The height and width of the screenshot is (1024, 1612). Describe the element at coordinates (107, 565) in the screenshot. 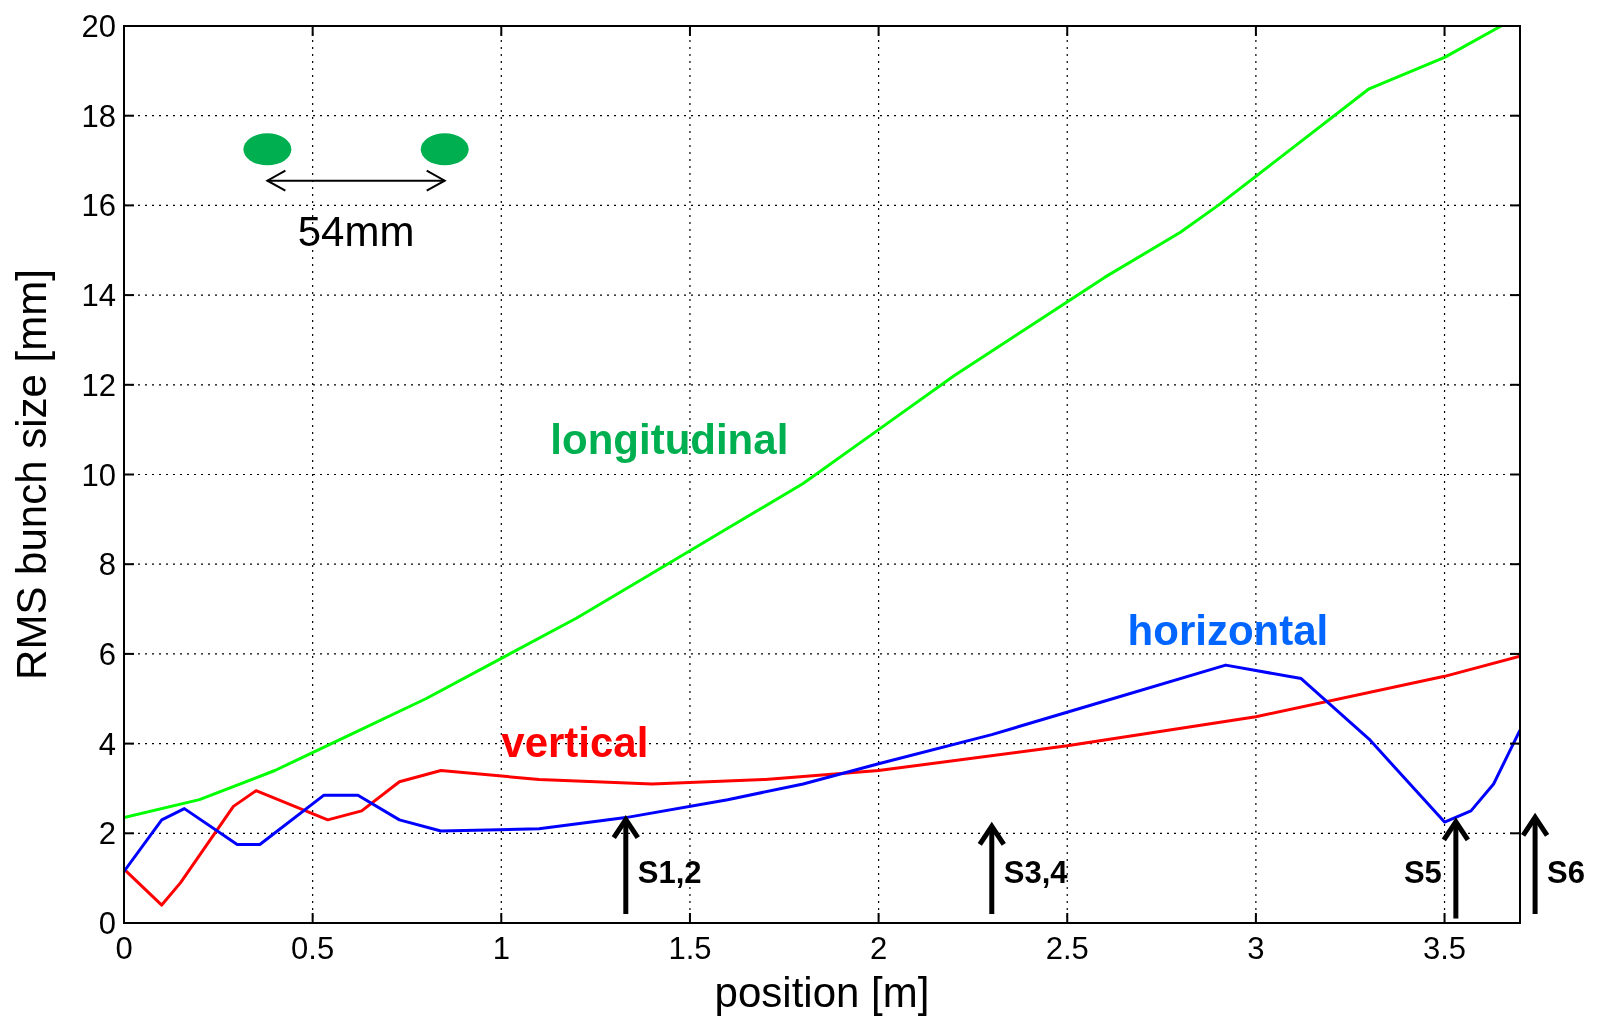

I see `y-tick-label: 8` at that location.